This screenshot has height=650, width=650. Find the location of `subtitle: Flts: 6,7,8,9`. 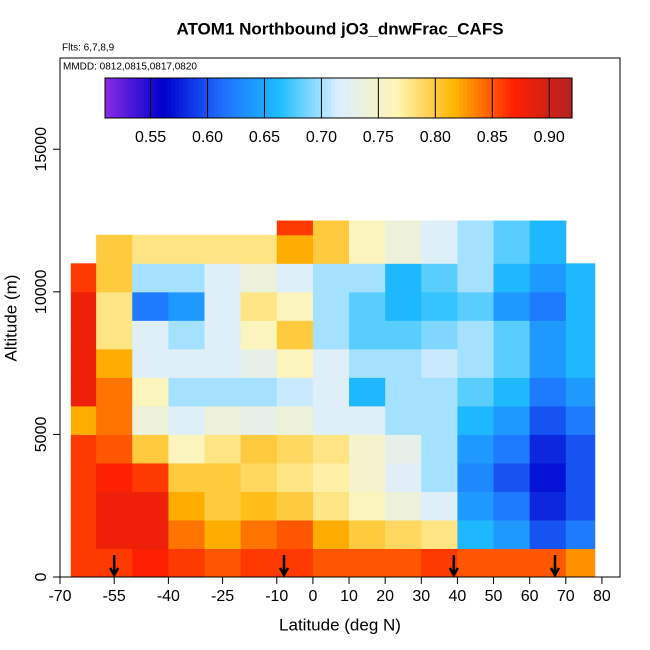

subtitle: Flts: 6,7,8,9 is located at coordinates (88, 48).